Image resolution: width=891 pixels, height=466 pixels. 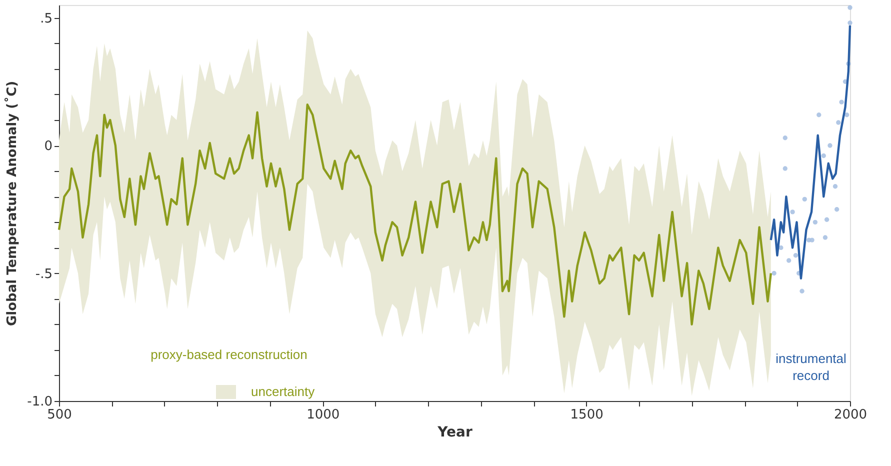 What do you see at coordinates (323, 415) in the screenshot?
I see `x-tick-label: 1000` at bounding box center [323, 415].